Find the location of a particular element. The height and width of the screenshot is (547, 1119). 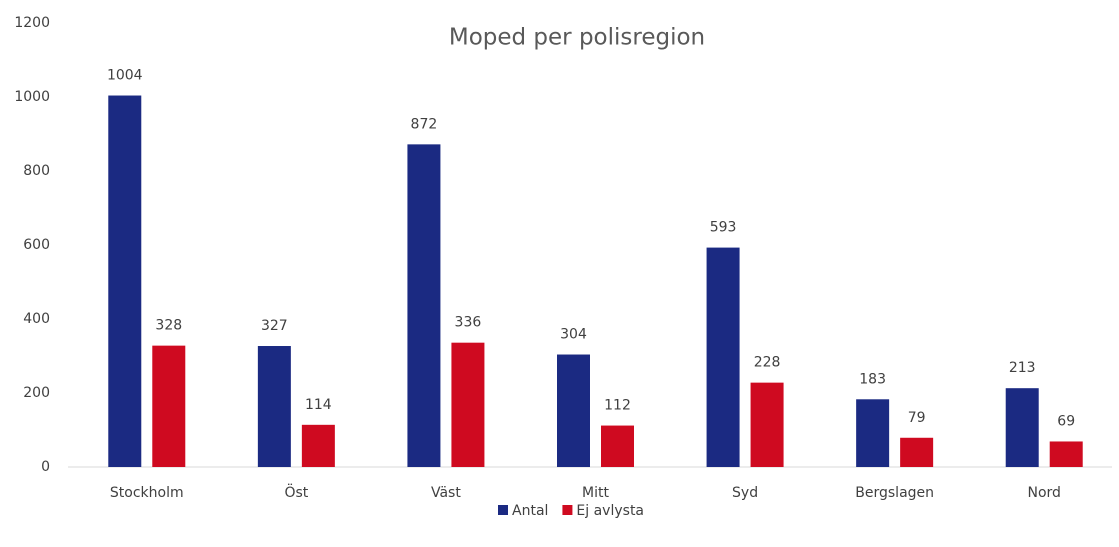

data-label: 336 is located at coordinates (468, 323).